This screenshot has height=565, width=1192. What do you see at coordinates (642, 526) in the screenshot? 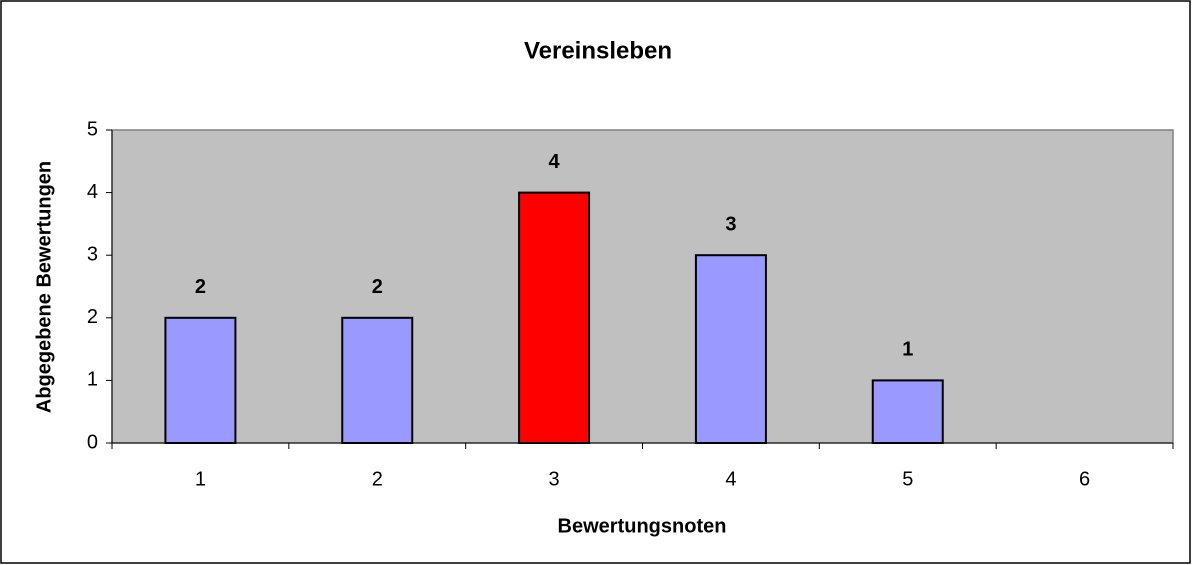
I see `x-axis-label: Bewertungsnoten` at bounding box center [642, 526].